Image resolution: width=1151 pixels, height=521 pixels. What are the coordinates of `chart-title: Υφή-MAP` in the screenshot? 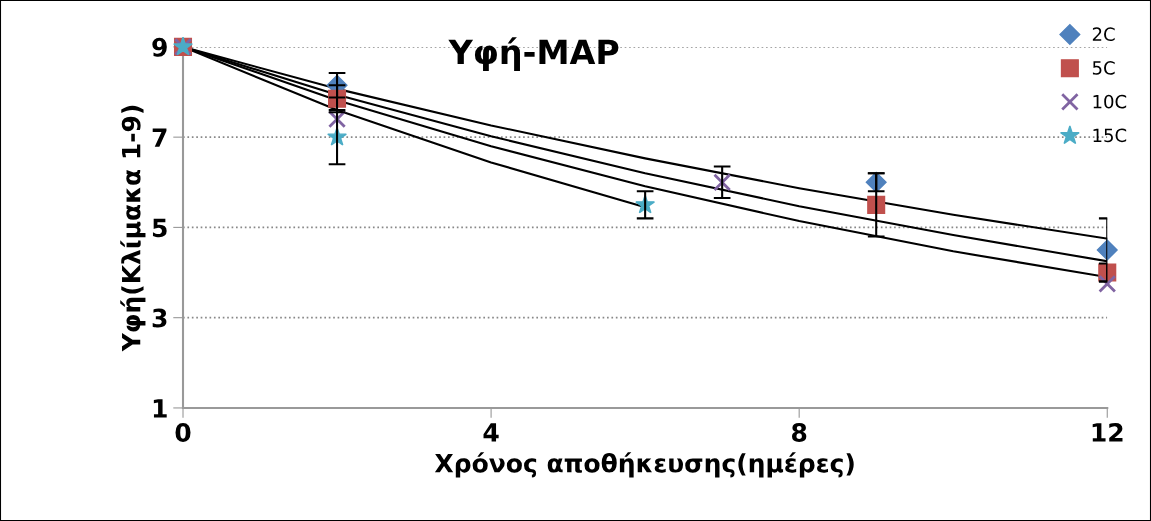 It's located at (533, 54).